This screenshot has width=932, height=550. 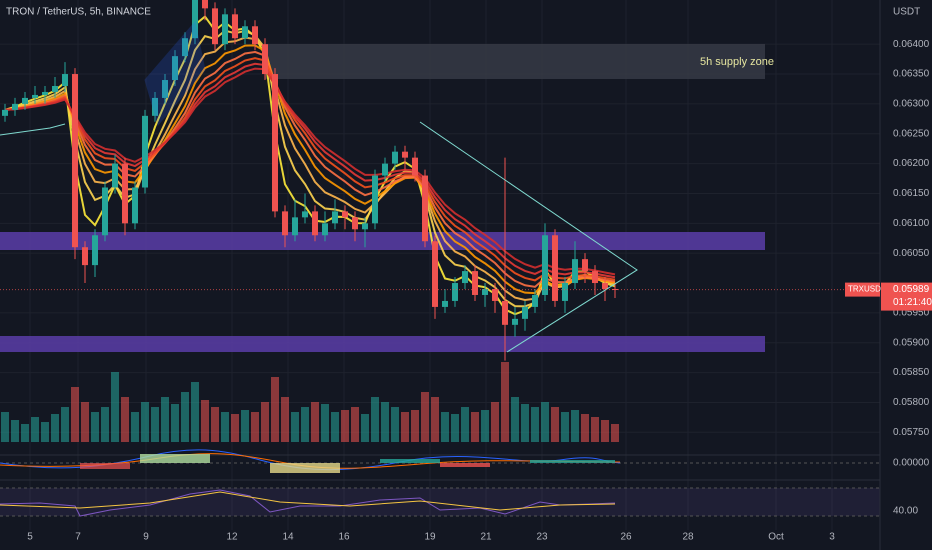 What do you see at coordinates (232, 537) in the screenshot?
I see `x-tick-label: 12` at bounding box center [232, 537].